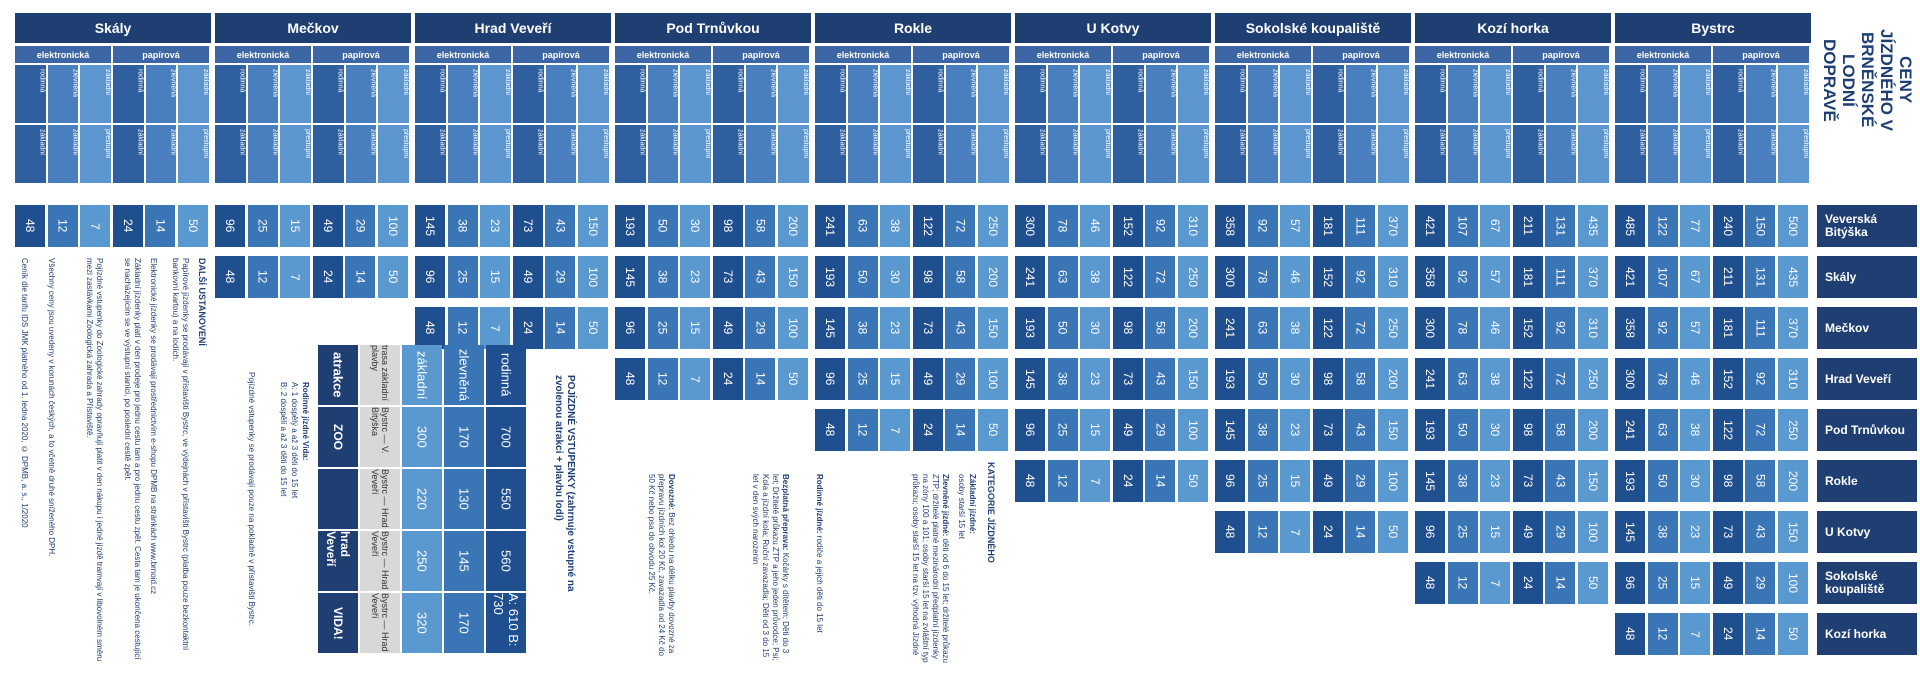  Describe the element at coordinates (1313, 28) in the screenshot. I see `station-name: Sokolské koupaliště` at that location.